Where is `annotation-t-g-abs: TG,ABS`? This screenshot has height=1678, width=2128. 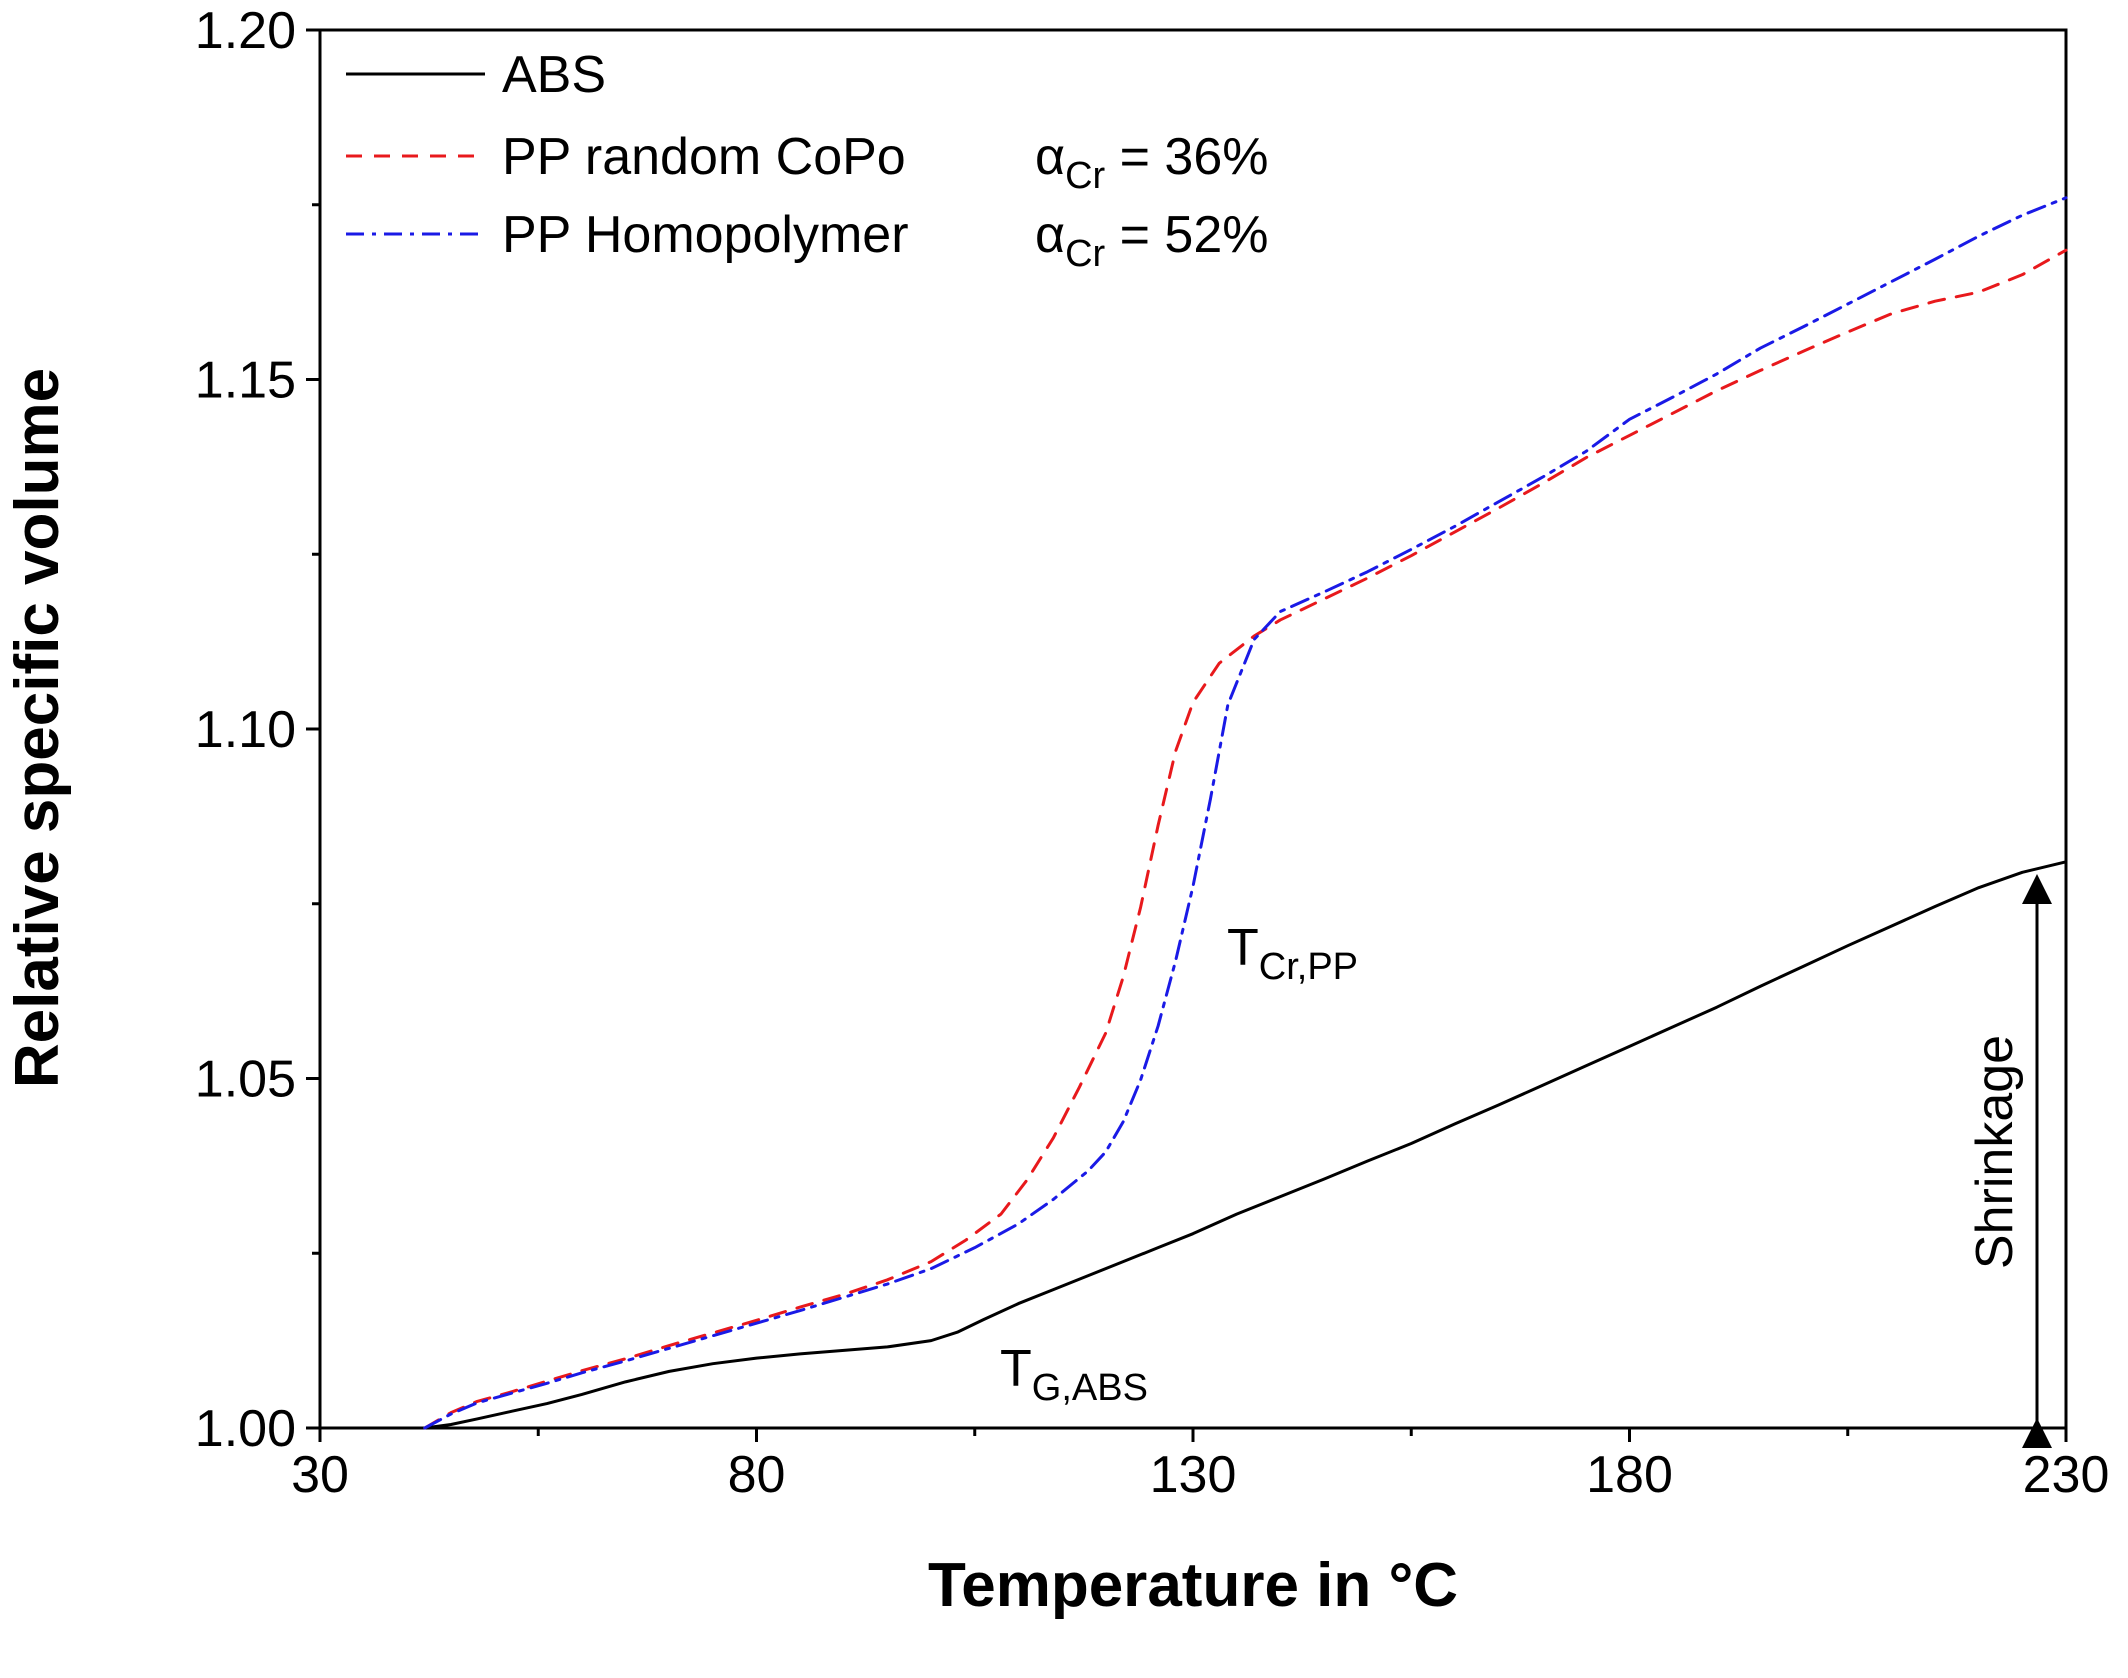
annotation-t-g-abs: TG,ABS is located at coordinates (1074, 1374).